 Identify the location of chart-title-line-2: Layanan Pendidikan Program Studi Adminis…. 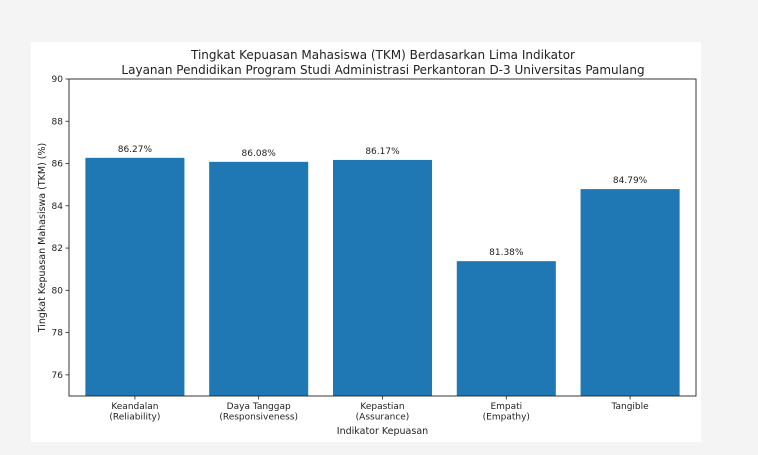
(382, 70).